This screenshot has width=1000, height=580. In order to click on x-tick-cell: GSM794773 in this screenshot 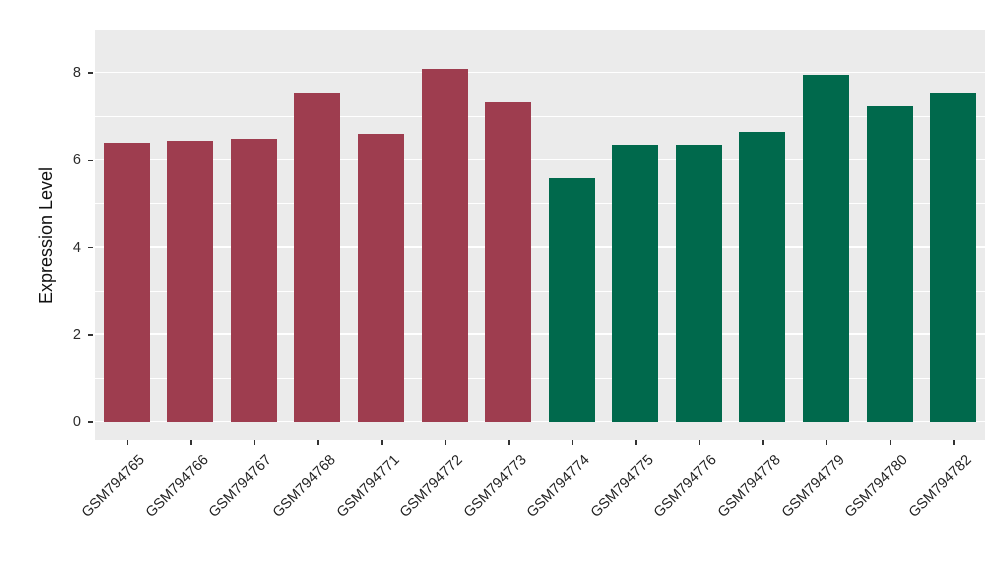, I will do `click(496, 507)`.